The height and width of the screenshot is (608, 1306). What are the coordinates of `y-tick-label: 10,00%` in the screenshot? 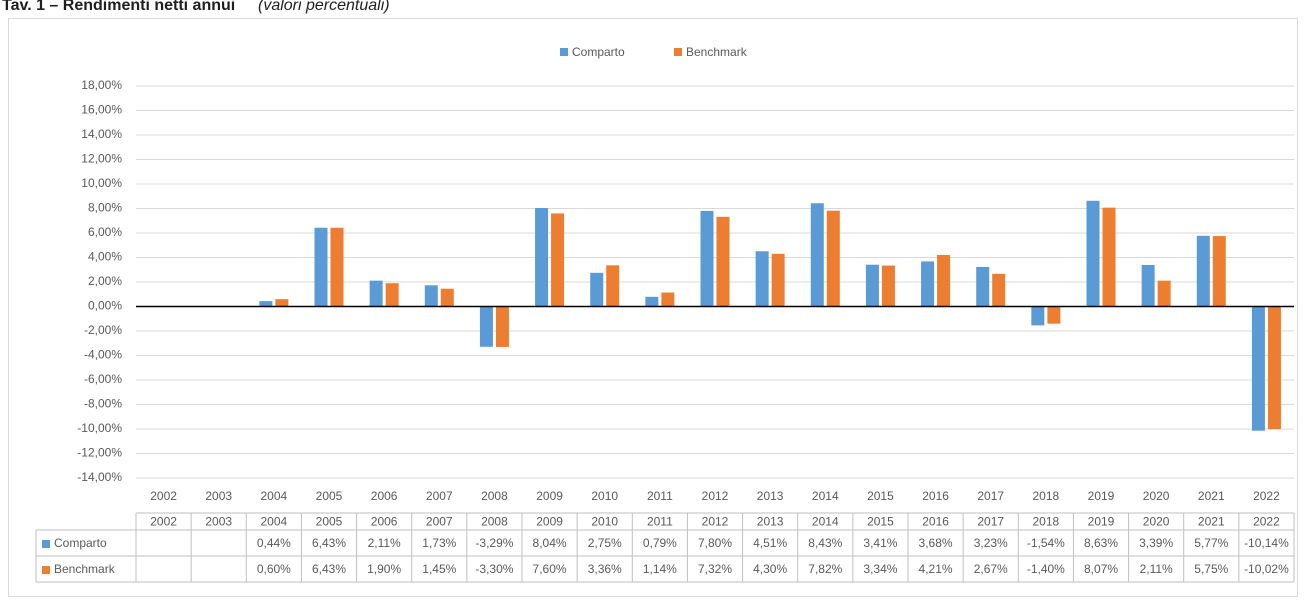 It's located at (101, 183).